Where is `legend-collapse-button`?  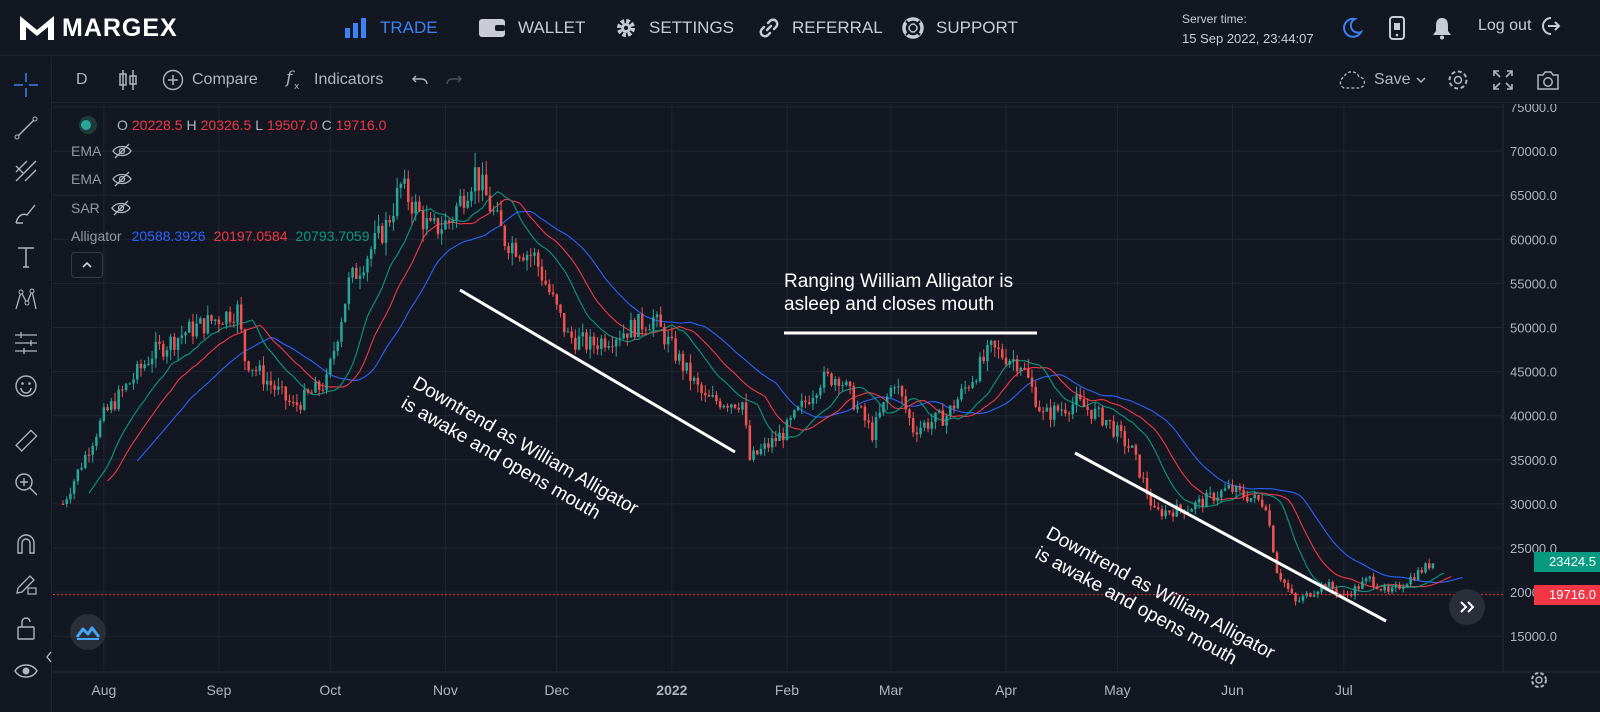
legend-collapse-button is located at coordinates (87, 265).